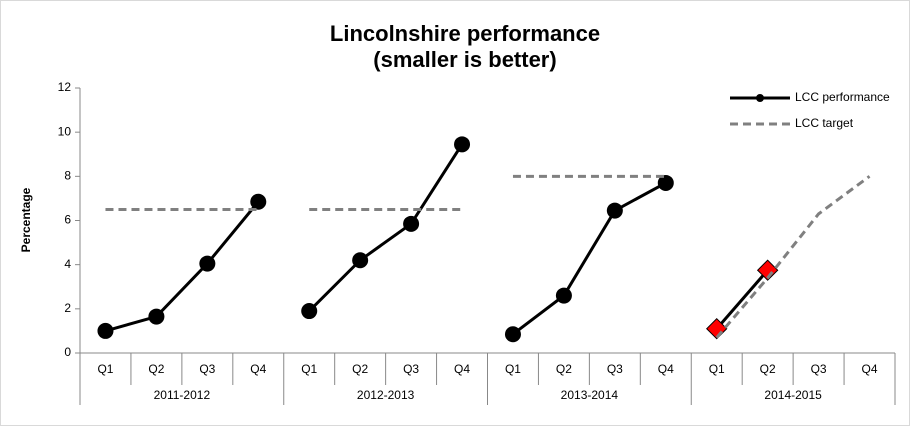 This screenshot has width=910, height=426. Describe the element at coordinates (67, 352) in the screenshot. I see `y-tick-label: 0` at that location.